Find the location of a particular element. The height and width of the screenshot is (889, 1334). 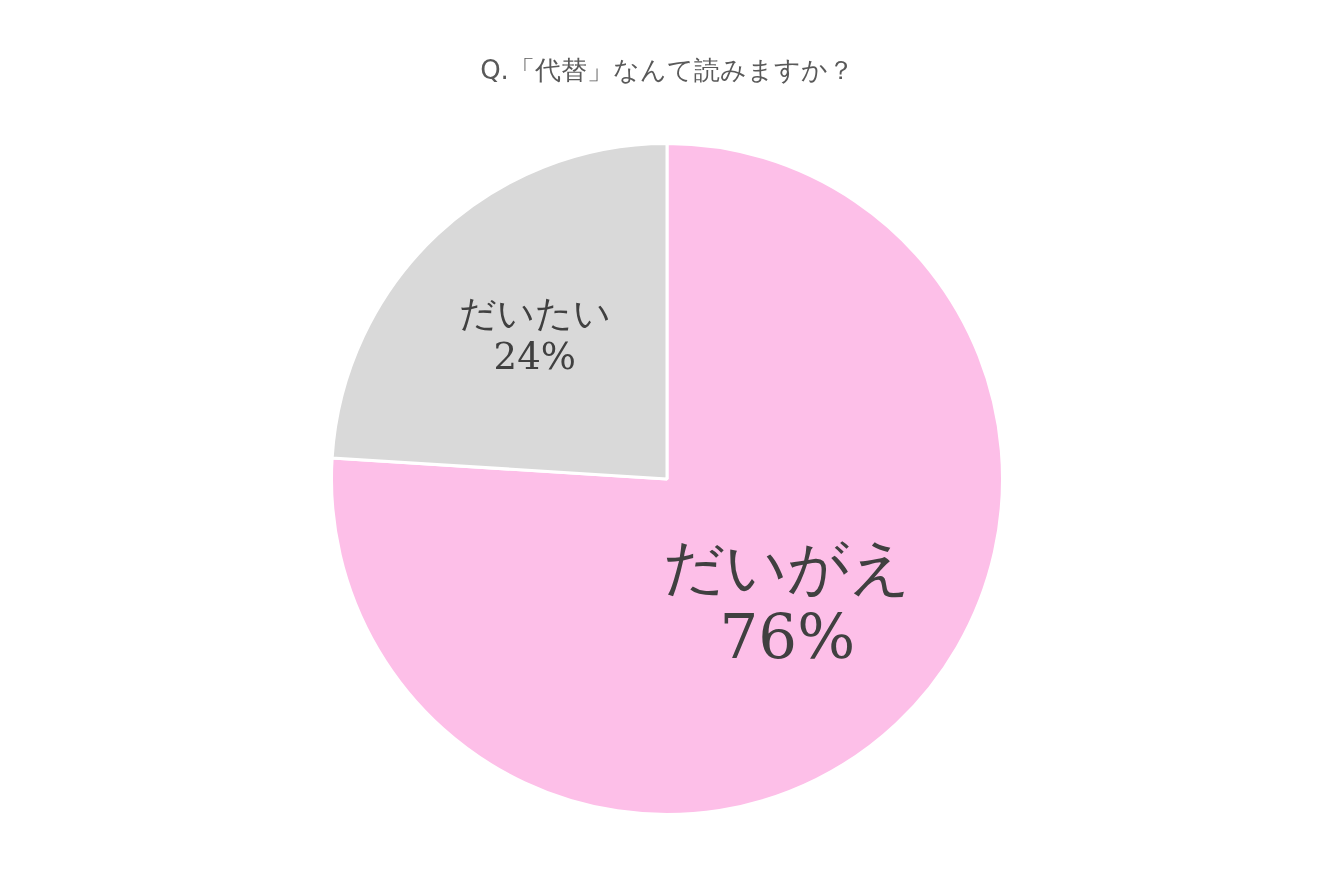

slice-label: だいたい is located at coordinates (534, 314).